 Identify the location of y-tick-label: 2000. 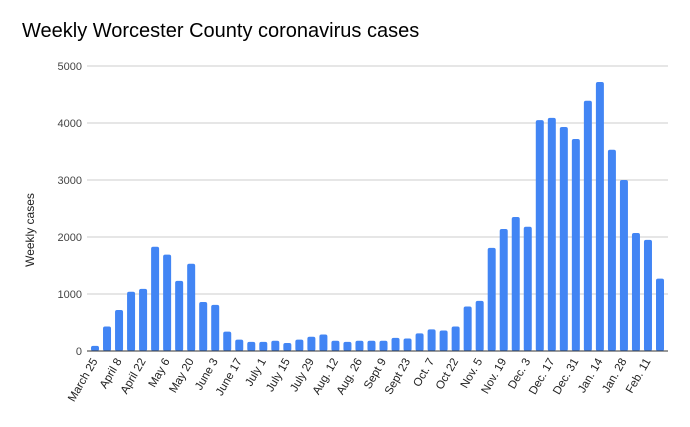
(70, 238).